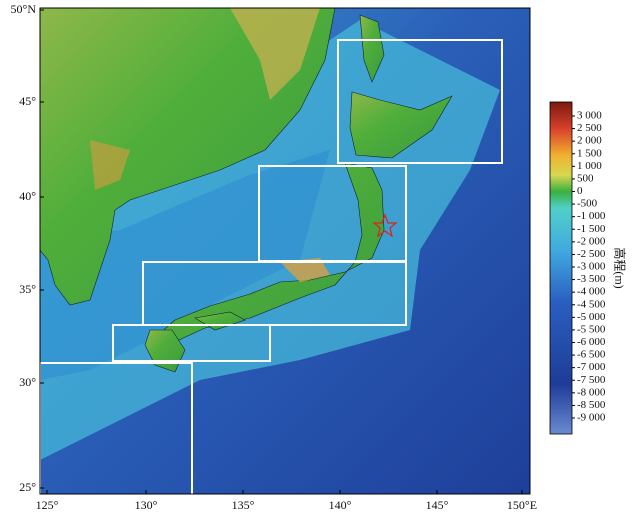 Image resolution: width=632 pixels, height=522 pixels. Describe the element at coordinates (401, 125) in the screenshot. I see `hokkaido` at that location.